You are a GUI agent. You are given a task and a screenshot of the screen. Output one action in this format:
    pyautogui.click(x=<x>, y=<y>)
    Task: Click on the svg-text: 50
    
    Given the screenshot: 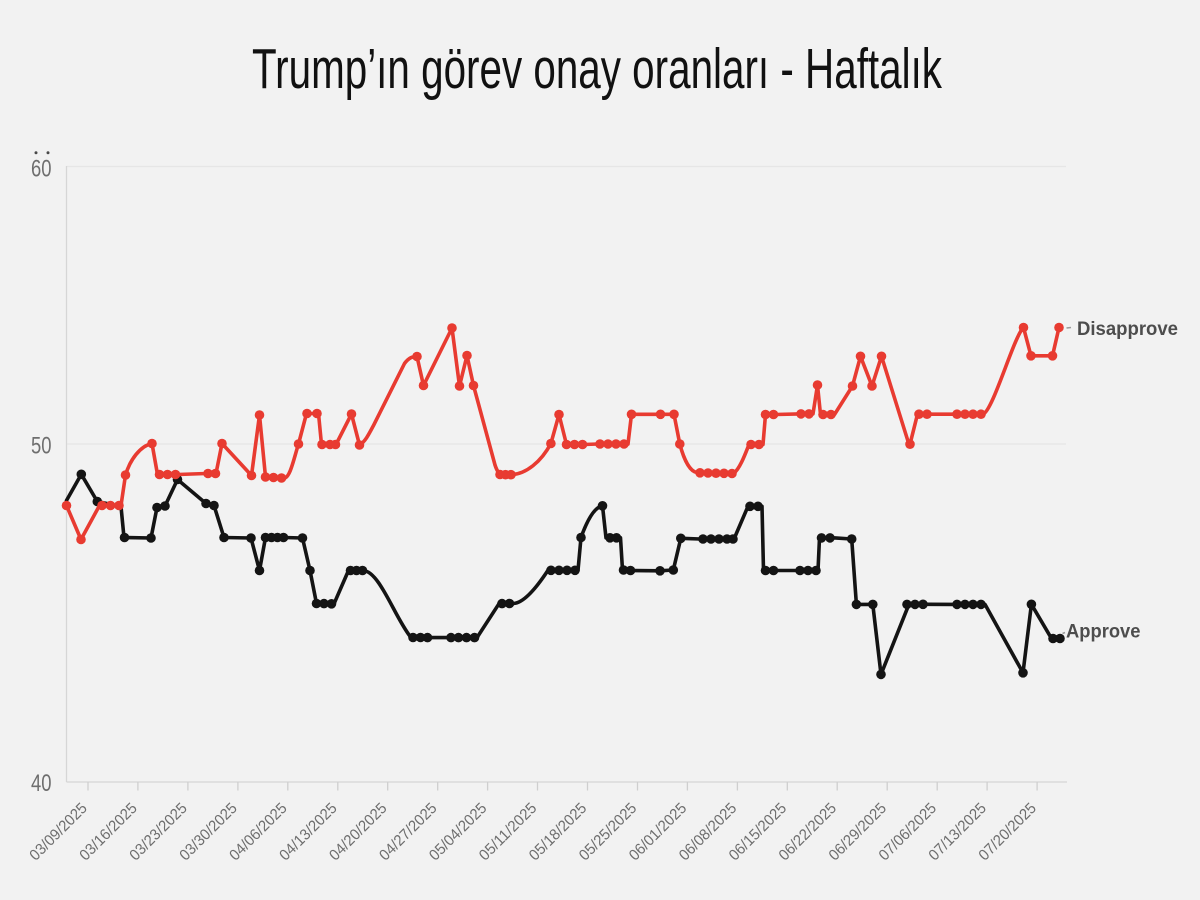 What is the action you would take?
    pyautogui.click(x=41, y=446)
    